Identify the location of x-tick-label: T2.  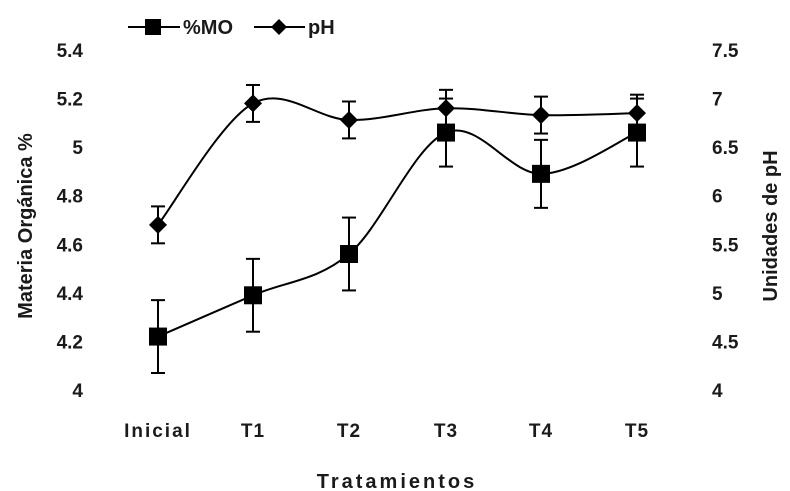
(349, 431).